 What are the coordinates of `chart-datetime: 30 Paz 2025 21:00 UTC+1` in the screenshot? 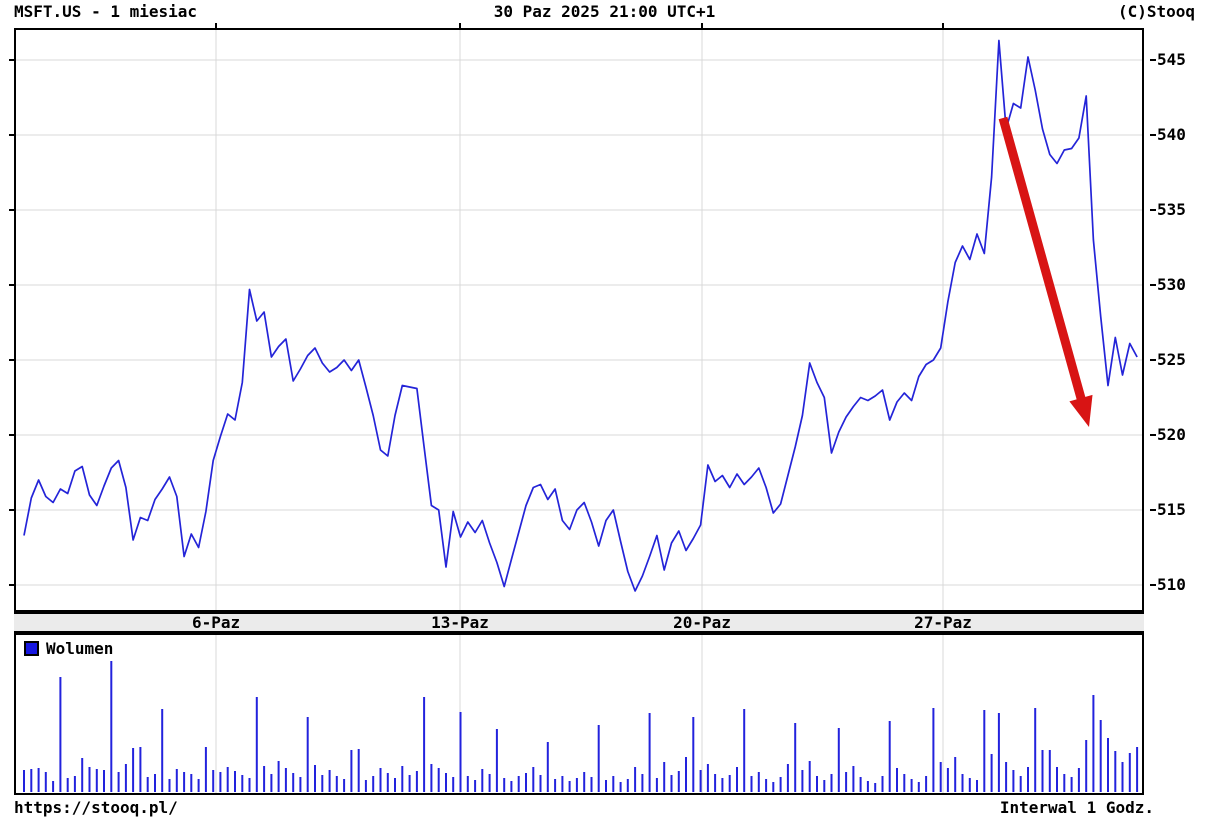 It's located at (604, 11).